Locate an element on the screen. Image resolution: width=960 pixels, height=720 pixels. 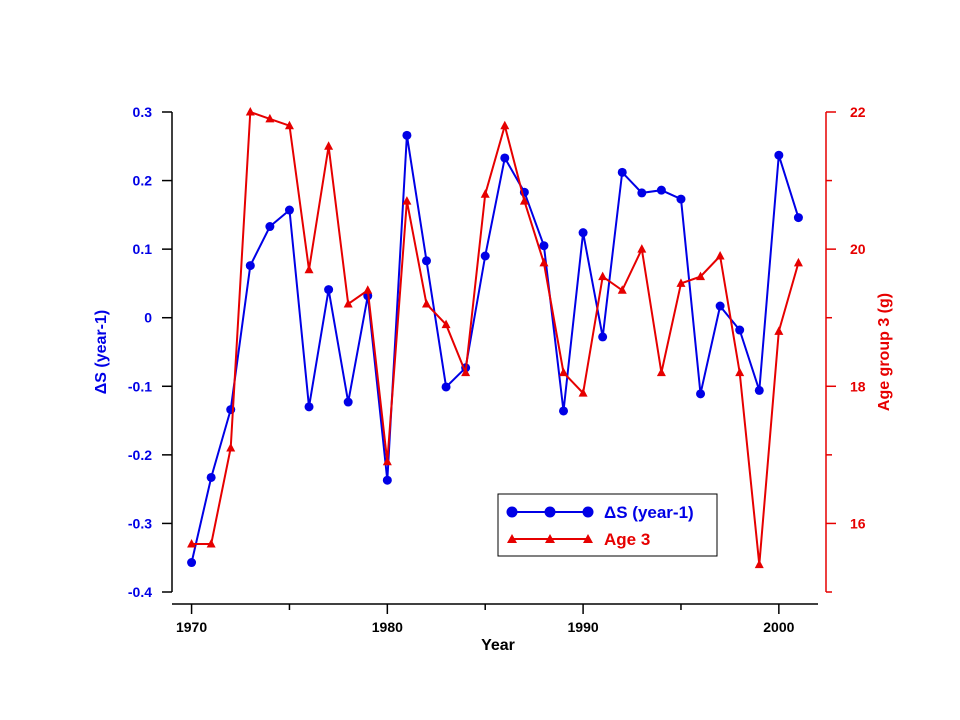
left-y-axis: -0.4 -0.3 -0.2 -0.1 0 0.1 0.2 0.3 ΔS (year-1) is located at coordinates (133, 352).